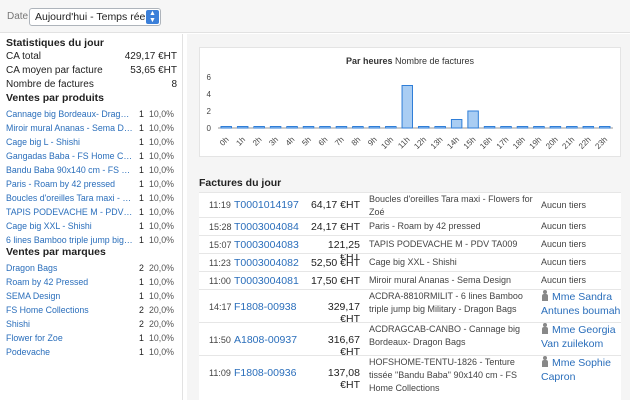 The width and height of the screenshot is (630, 400). Describe the element at coordinates (69, 114) in the screenshot. I see `product-name-link: Cannage big Bordeaux- Dragon Bags` at that location.